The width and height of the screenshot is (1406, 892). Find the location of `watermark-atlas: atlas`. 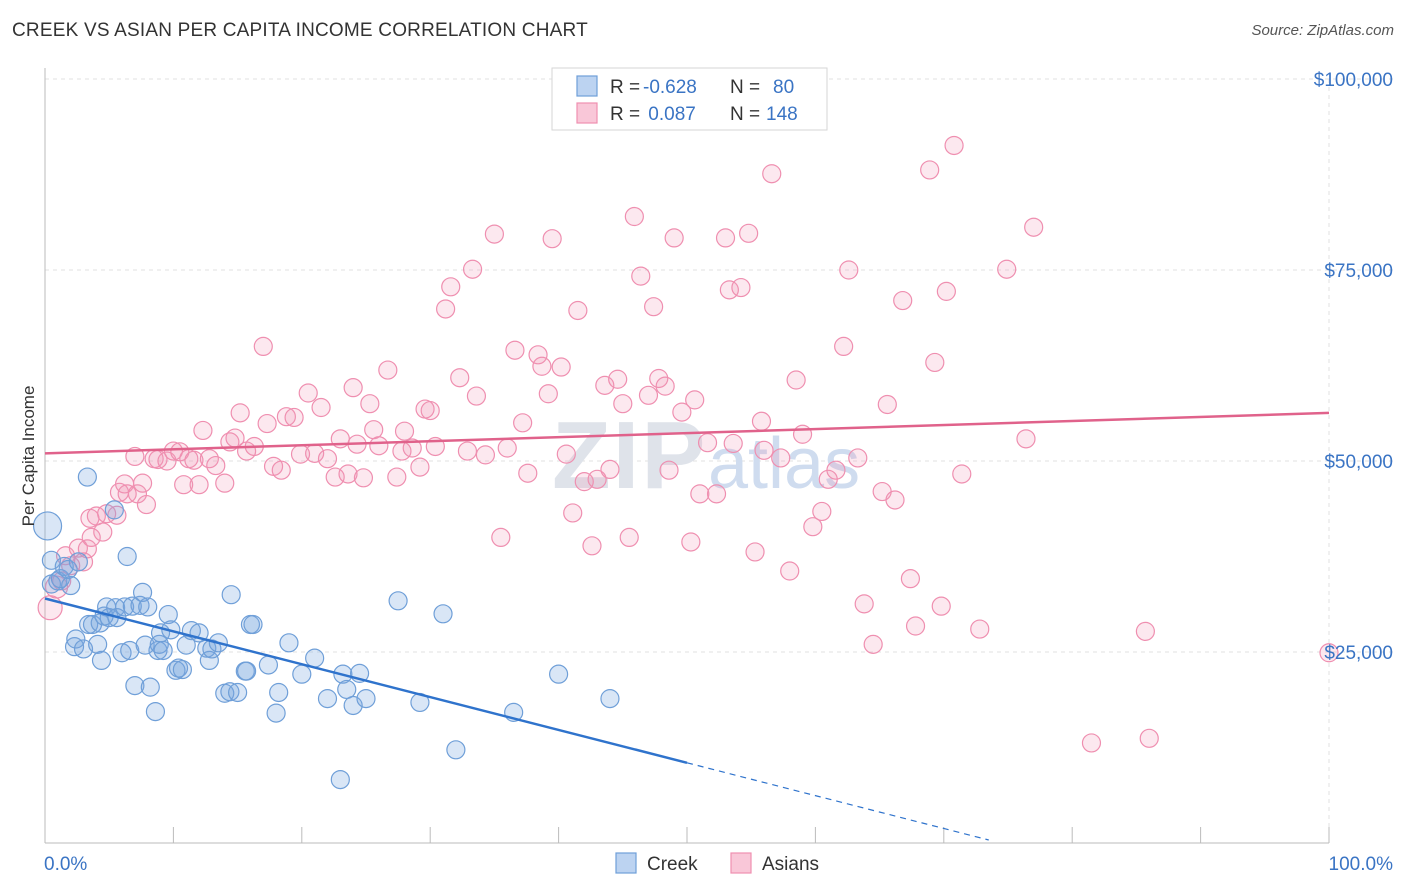

watermark-atlas: atlas is located at coordinates (784, 464).